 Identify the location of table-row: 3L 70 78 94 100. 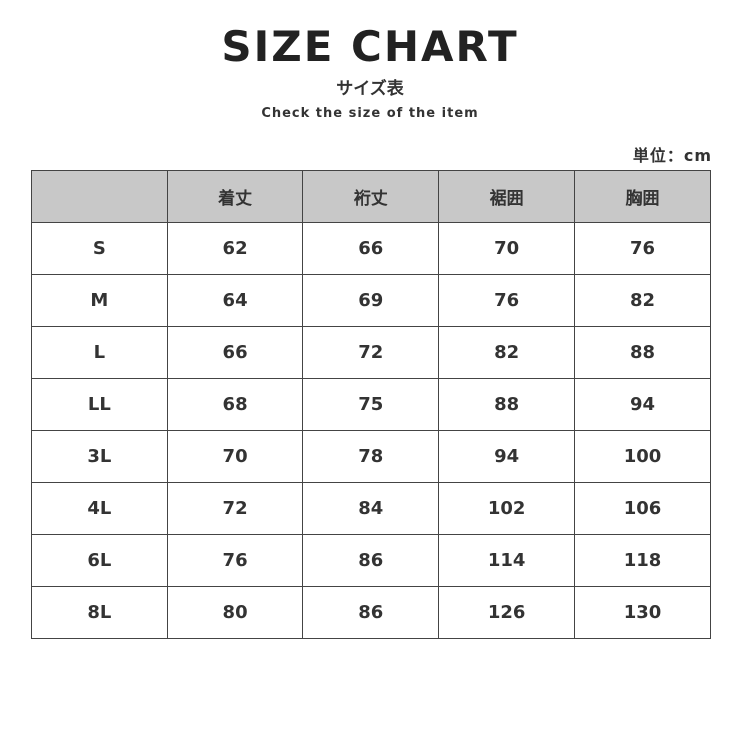
(371, 456).